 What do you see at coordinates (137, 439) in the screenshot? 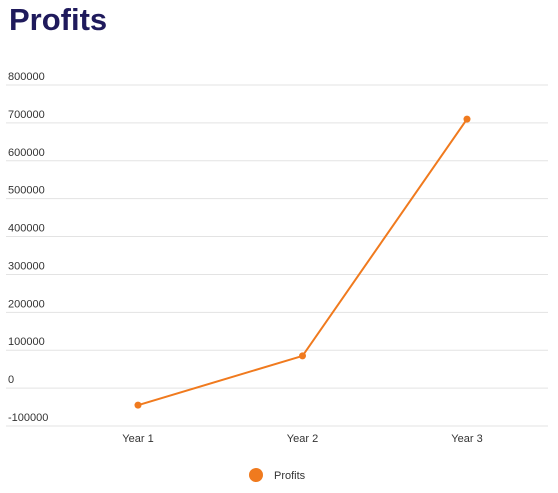
I see `x-tick-label: Year 1` at bounding box center [137, 439].